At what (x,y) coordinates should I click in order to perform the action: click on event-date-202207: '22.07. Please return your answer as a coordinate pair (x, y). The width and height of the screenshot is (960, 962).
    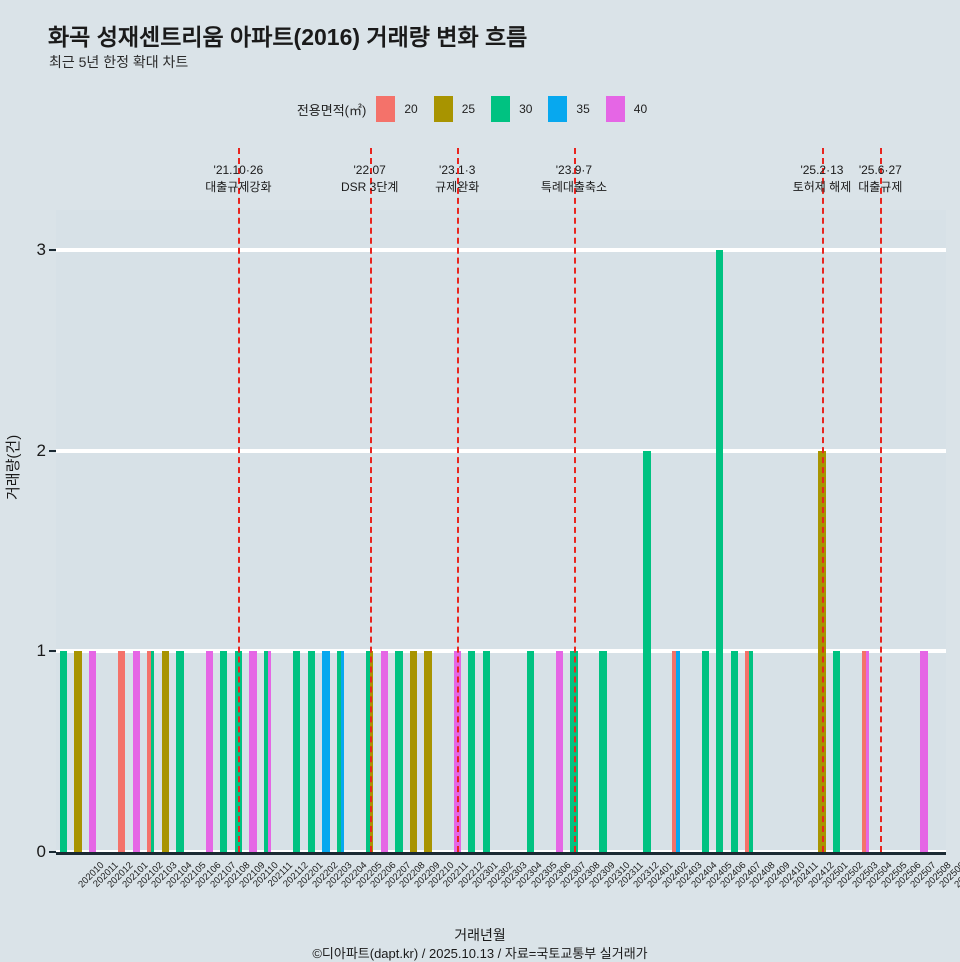
    Looking at the image, I should click on (369, 170).